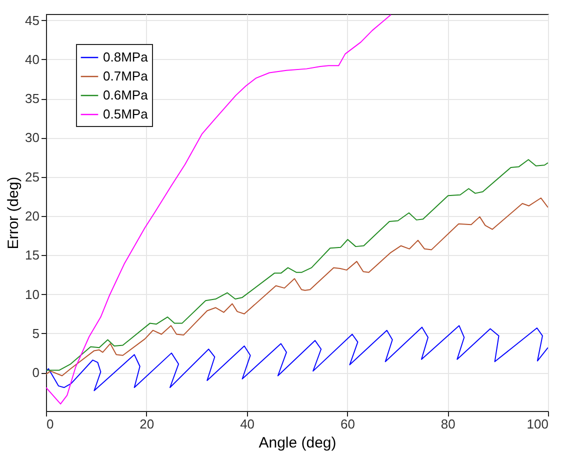 Image resolution: width=561 pixels, height=455 pixels. Describe the element at coordinates (247, 424) in the screenshot. I see `x-tick-label: 40` at that location.